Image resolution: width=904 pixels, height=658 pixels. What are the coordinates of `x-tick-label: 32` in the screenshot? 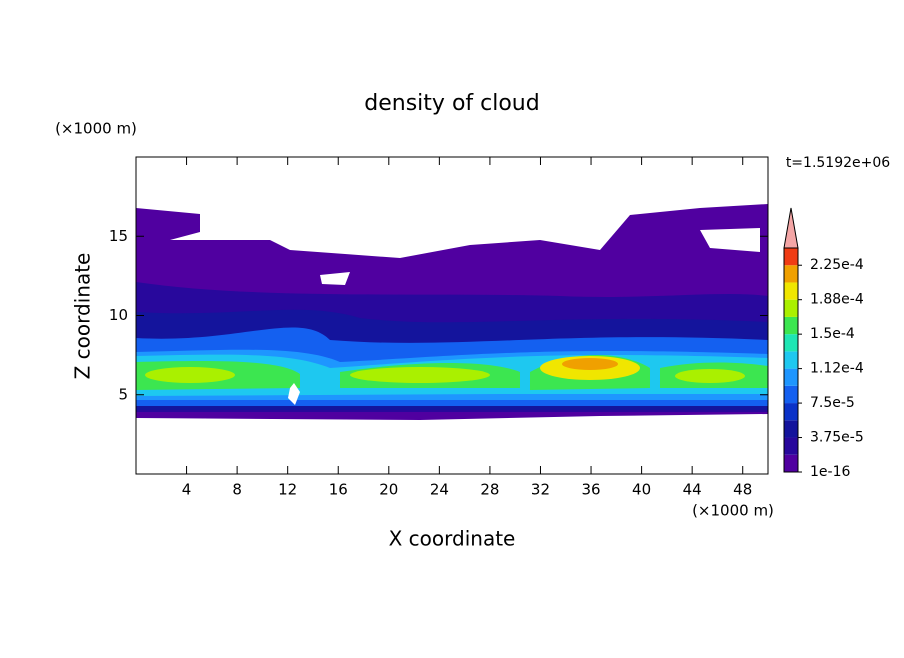 It's located at (540, 490).